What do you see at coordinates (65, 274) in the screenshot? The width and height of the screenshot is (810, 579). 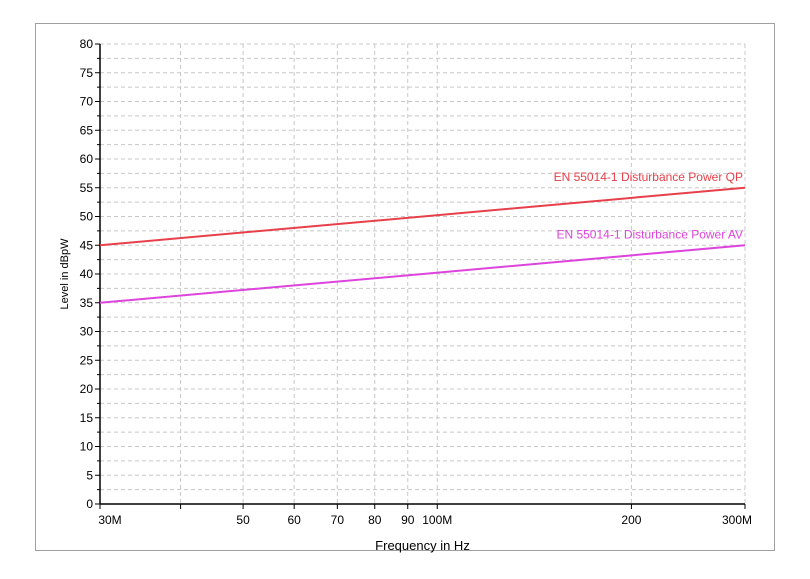 I see `y-axis-label: Level in dBpW` at bounding box center [65, 274].